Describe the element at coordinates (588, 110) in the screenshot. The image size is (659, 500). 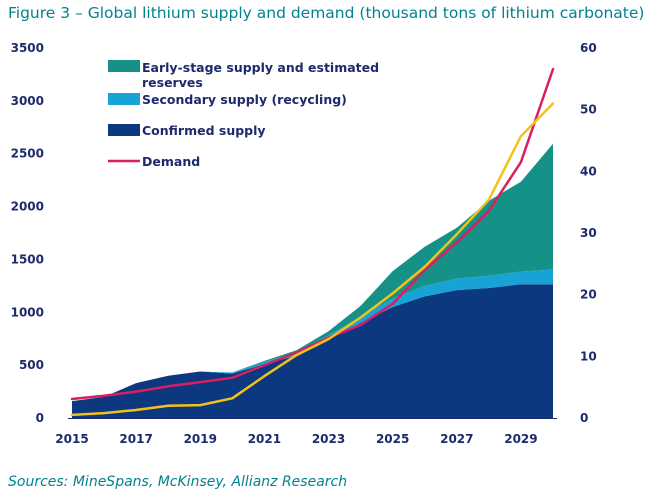
I see `y-right-tick-label: 50` at that location.